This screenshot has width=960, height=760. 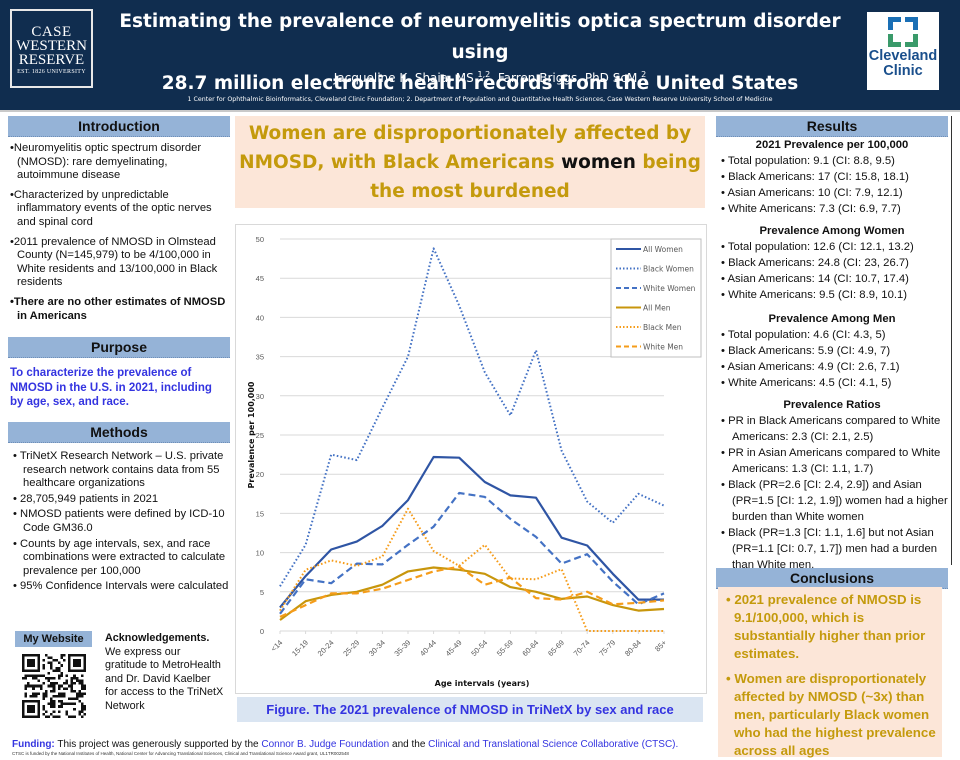 I want to click on x-tick-label: 80-84, so click(x=633, y=648).